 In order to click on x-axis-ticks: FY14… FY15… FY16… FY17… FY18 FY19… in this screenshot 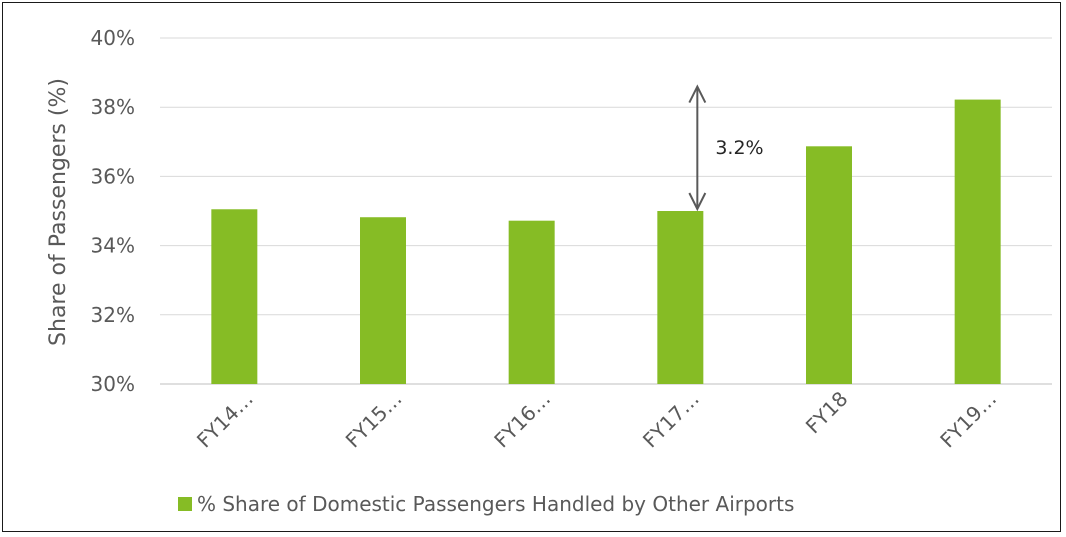, I will do `click(596, 420)`.